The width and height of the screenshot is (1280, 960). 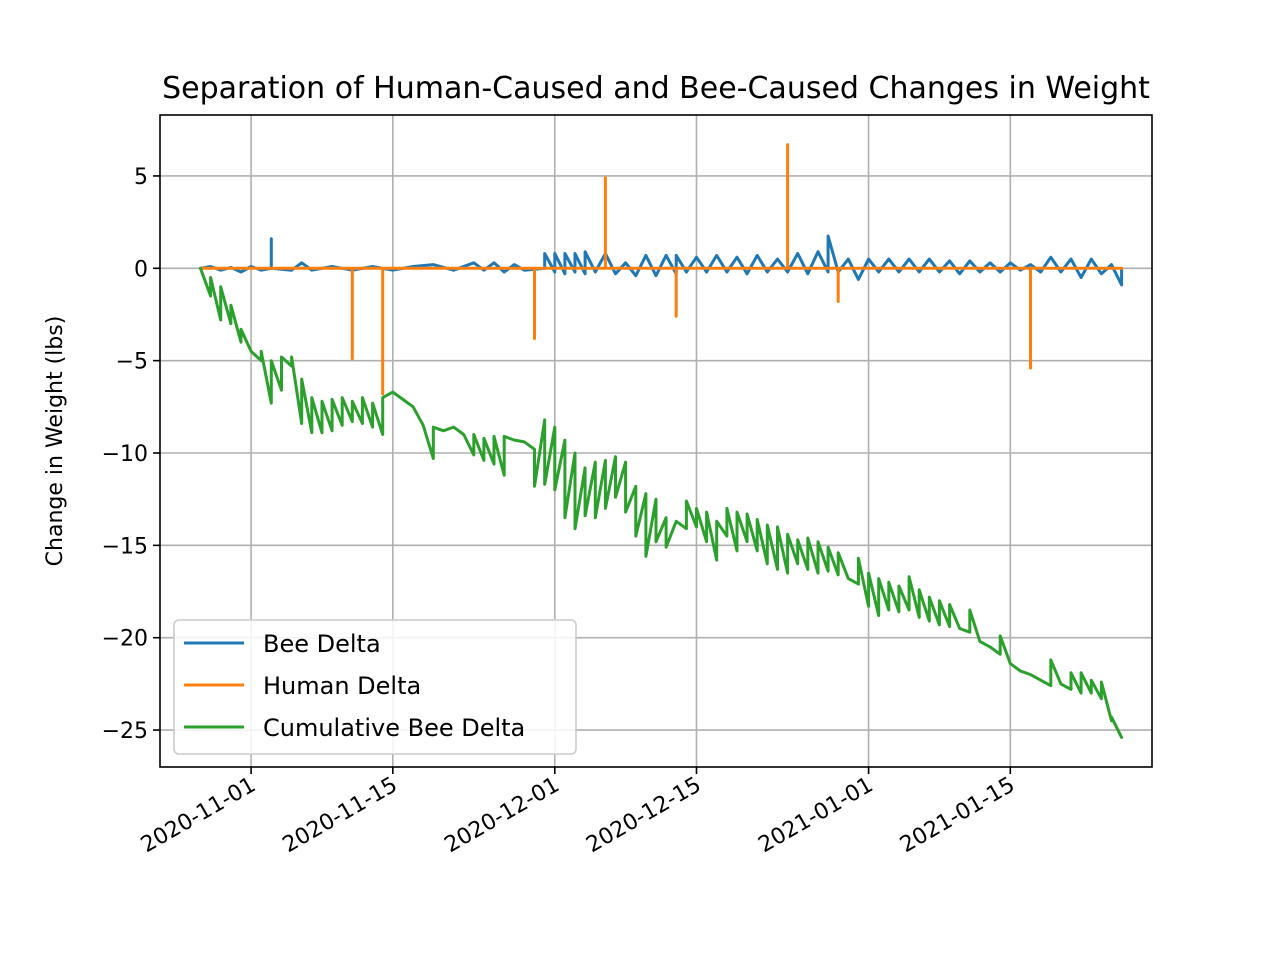 What do you see at coordinates (125, 546) in the screenshot?
I see `y-tick-label: −15` at bounding box center [125, 546].